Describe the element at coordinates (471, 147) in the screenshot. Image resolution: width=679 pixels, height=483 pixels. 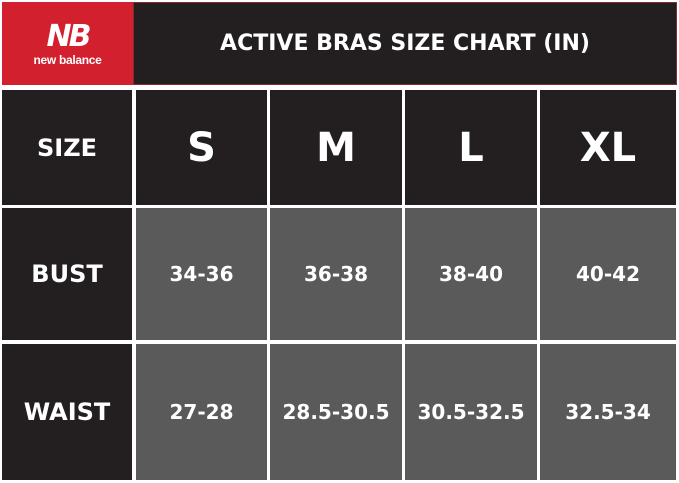
I see `size-l: L` at that location.